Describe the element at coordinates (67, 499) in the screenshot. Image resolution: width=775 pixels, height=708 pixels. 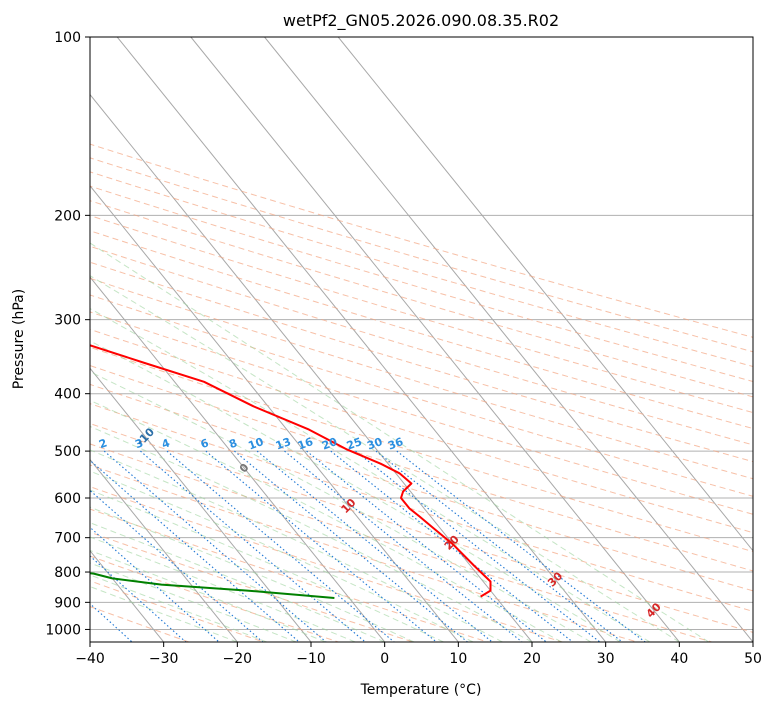
I see `y-tick-label: 600` at that location.